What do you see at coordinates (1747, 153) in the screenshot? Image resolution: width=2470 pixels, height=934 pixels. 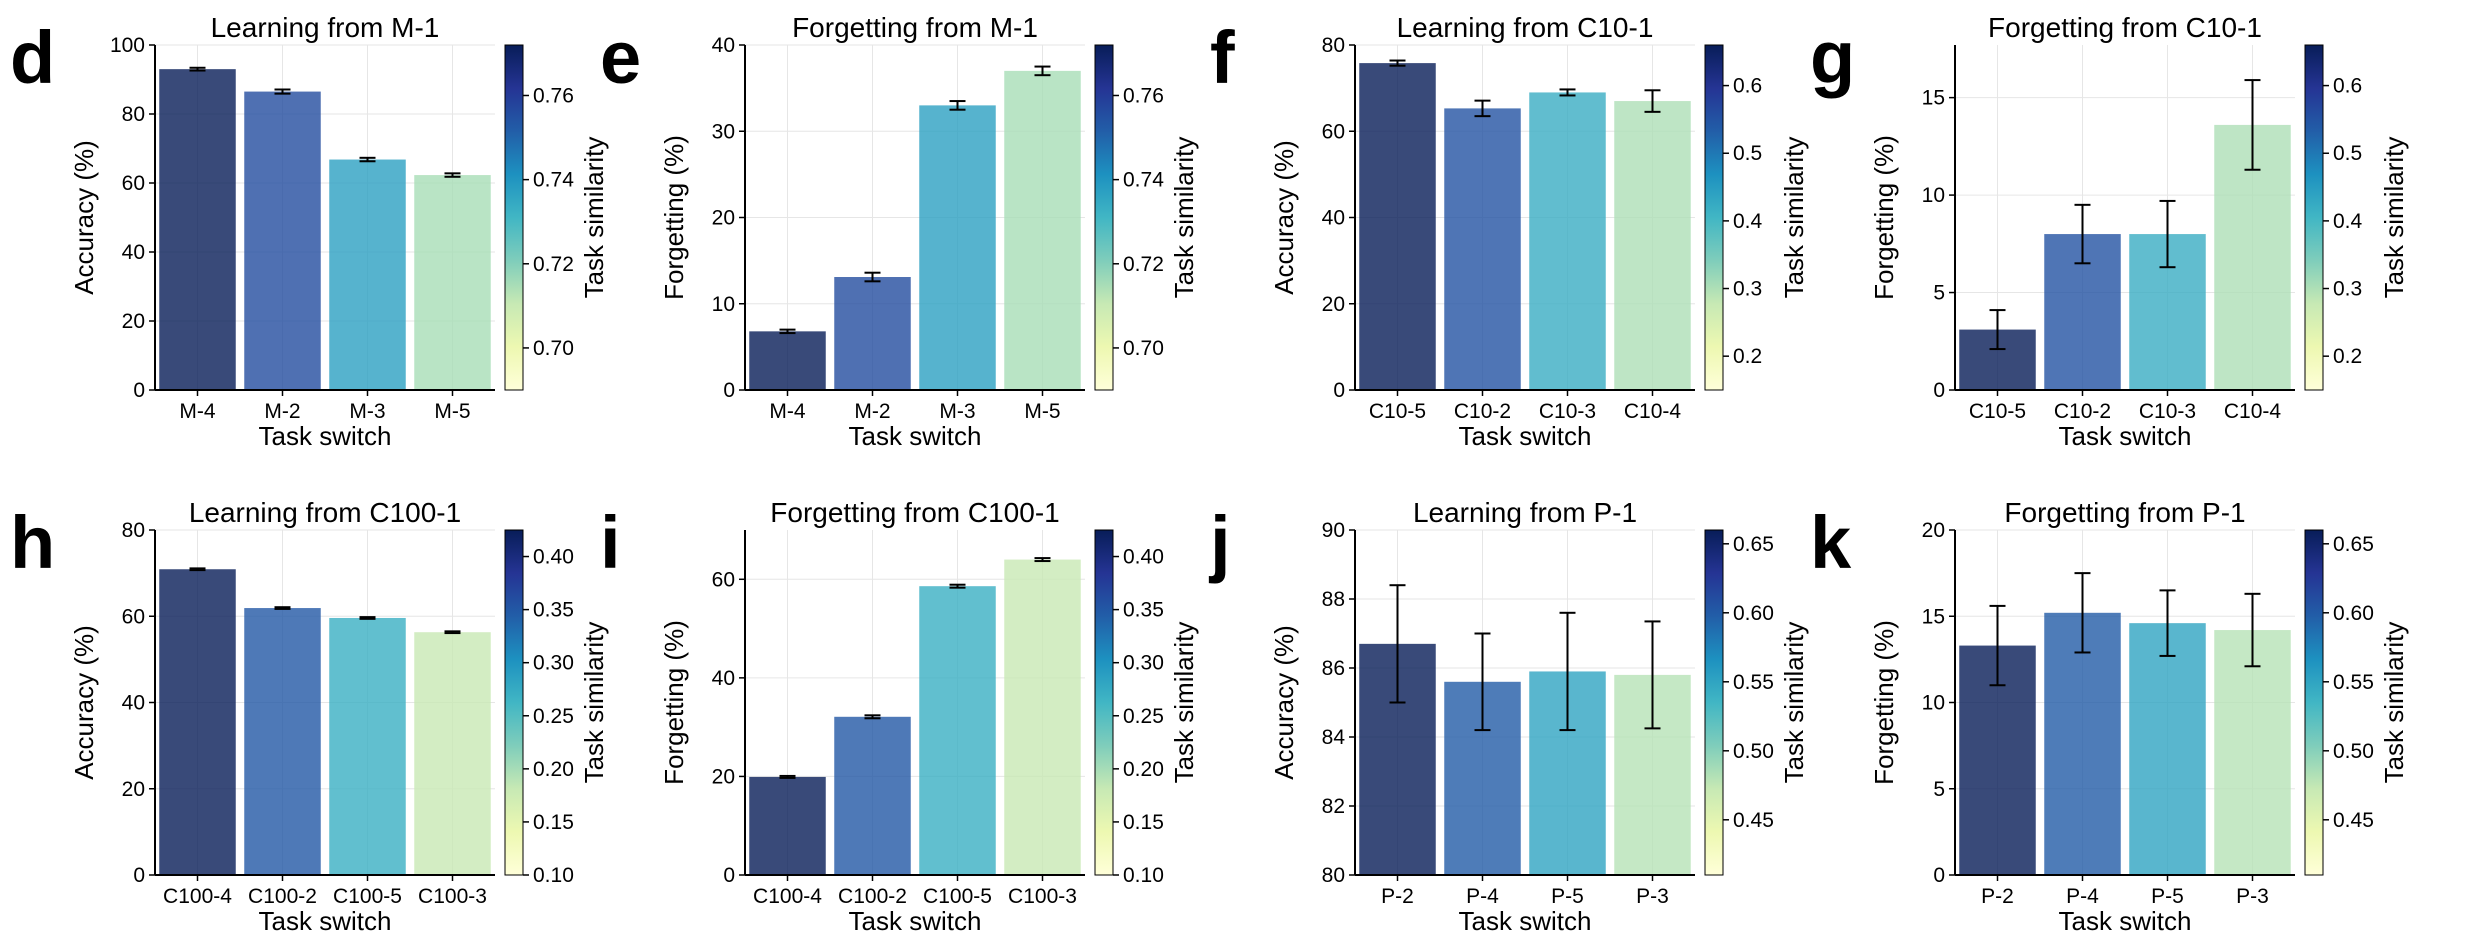 I see `colorbar-tick-label: 0.5` at bounding box center [1747, 153].